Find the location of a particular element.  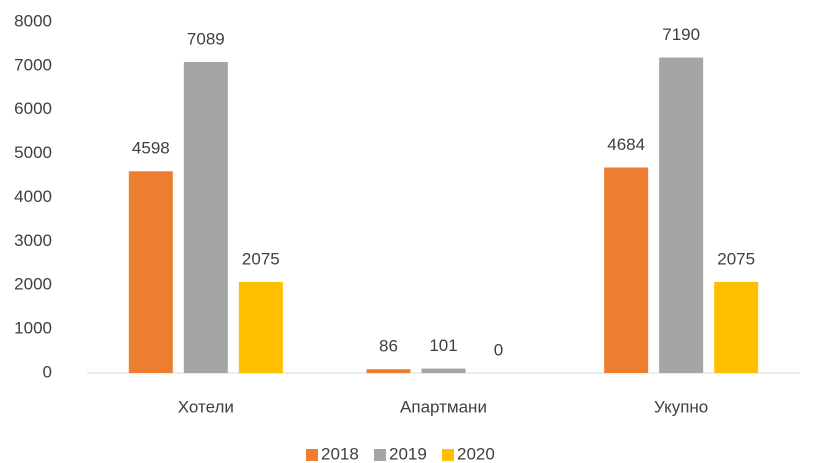

y-tick-label: 7000 is located at coordinates (33, 64).